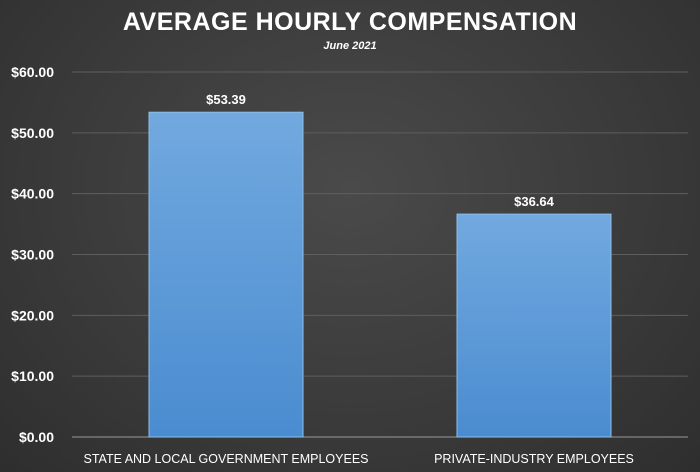  I want to click on chart-title: AVERAGE HOURLY COMPENSATION, so click(350, 22).